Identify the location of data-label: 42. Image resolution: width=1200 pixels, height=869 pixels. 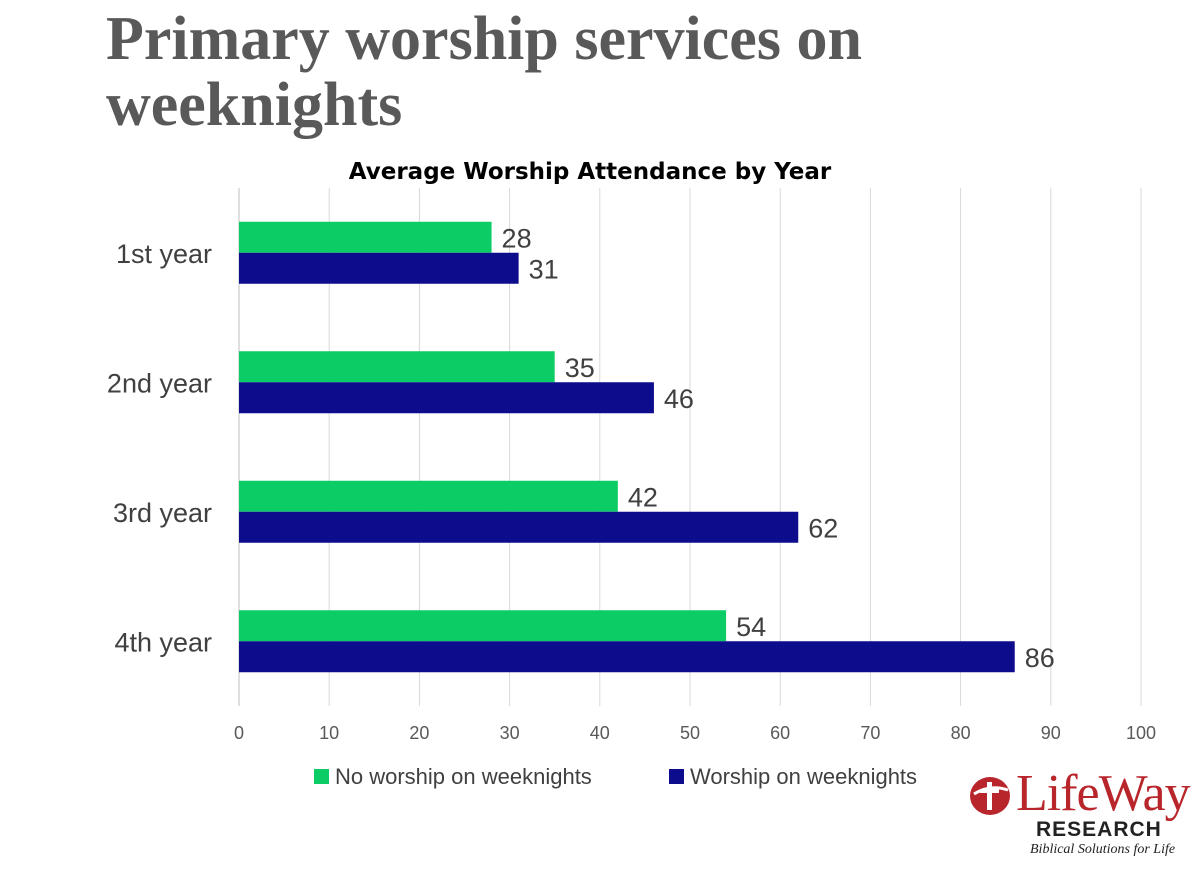
(643, 497).